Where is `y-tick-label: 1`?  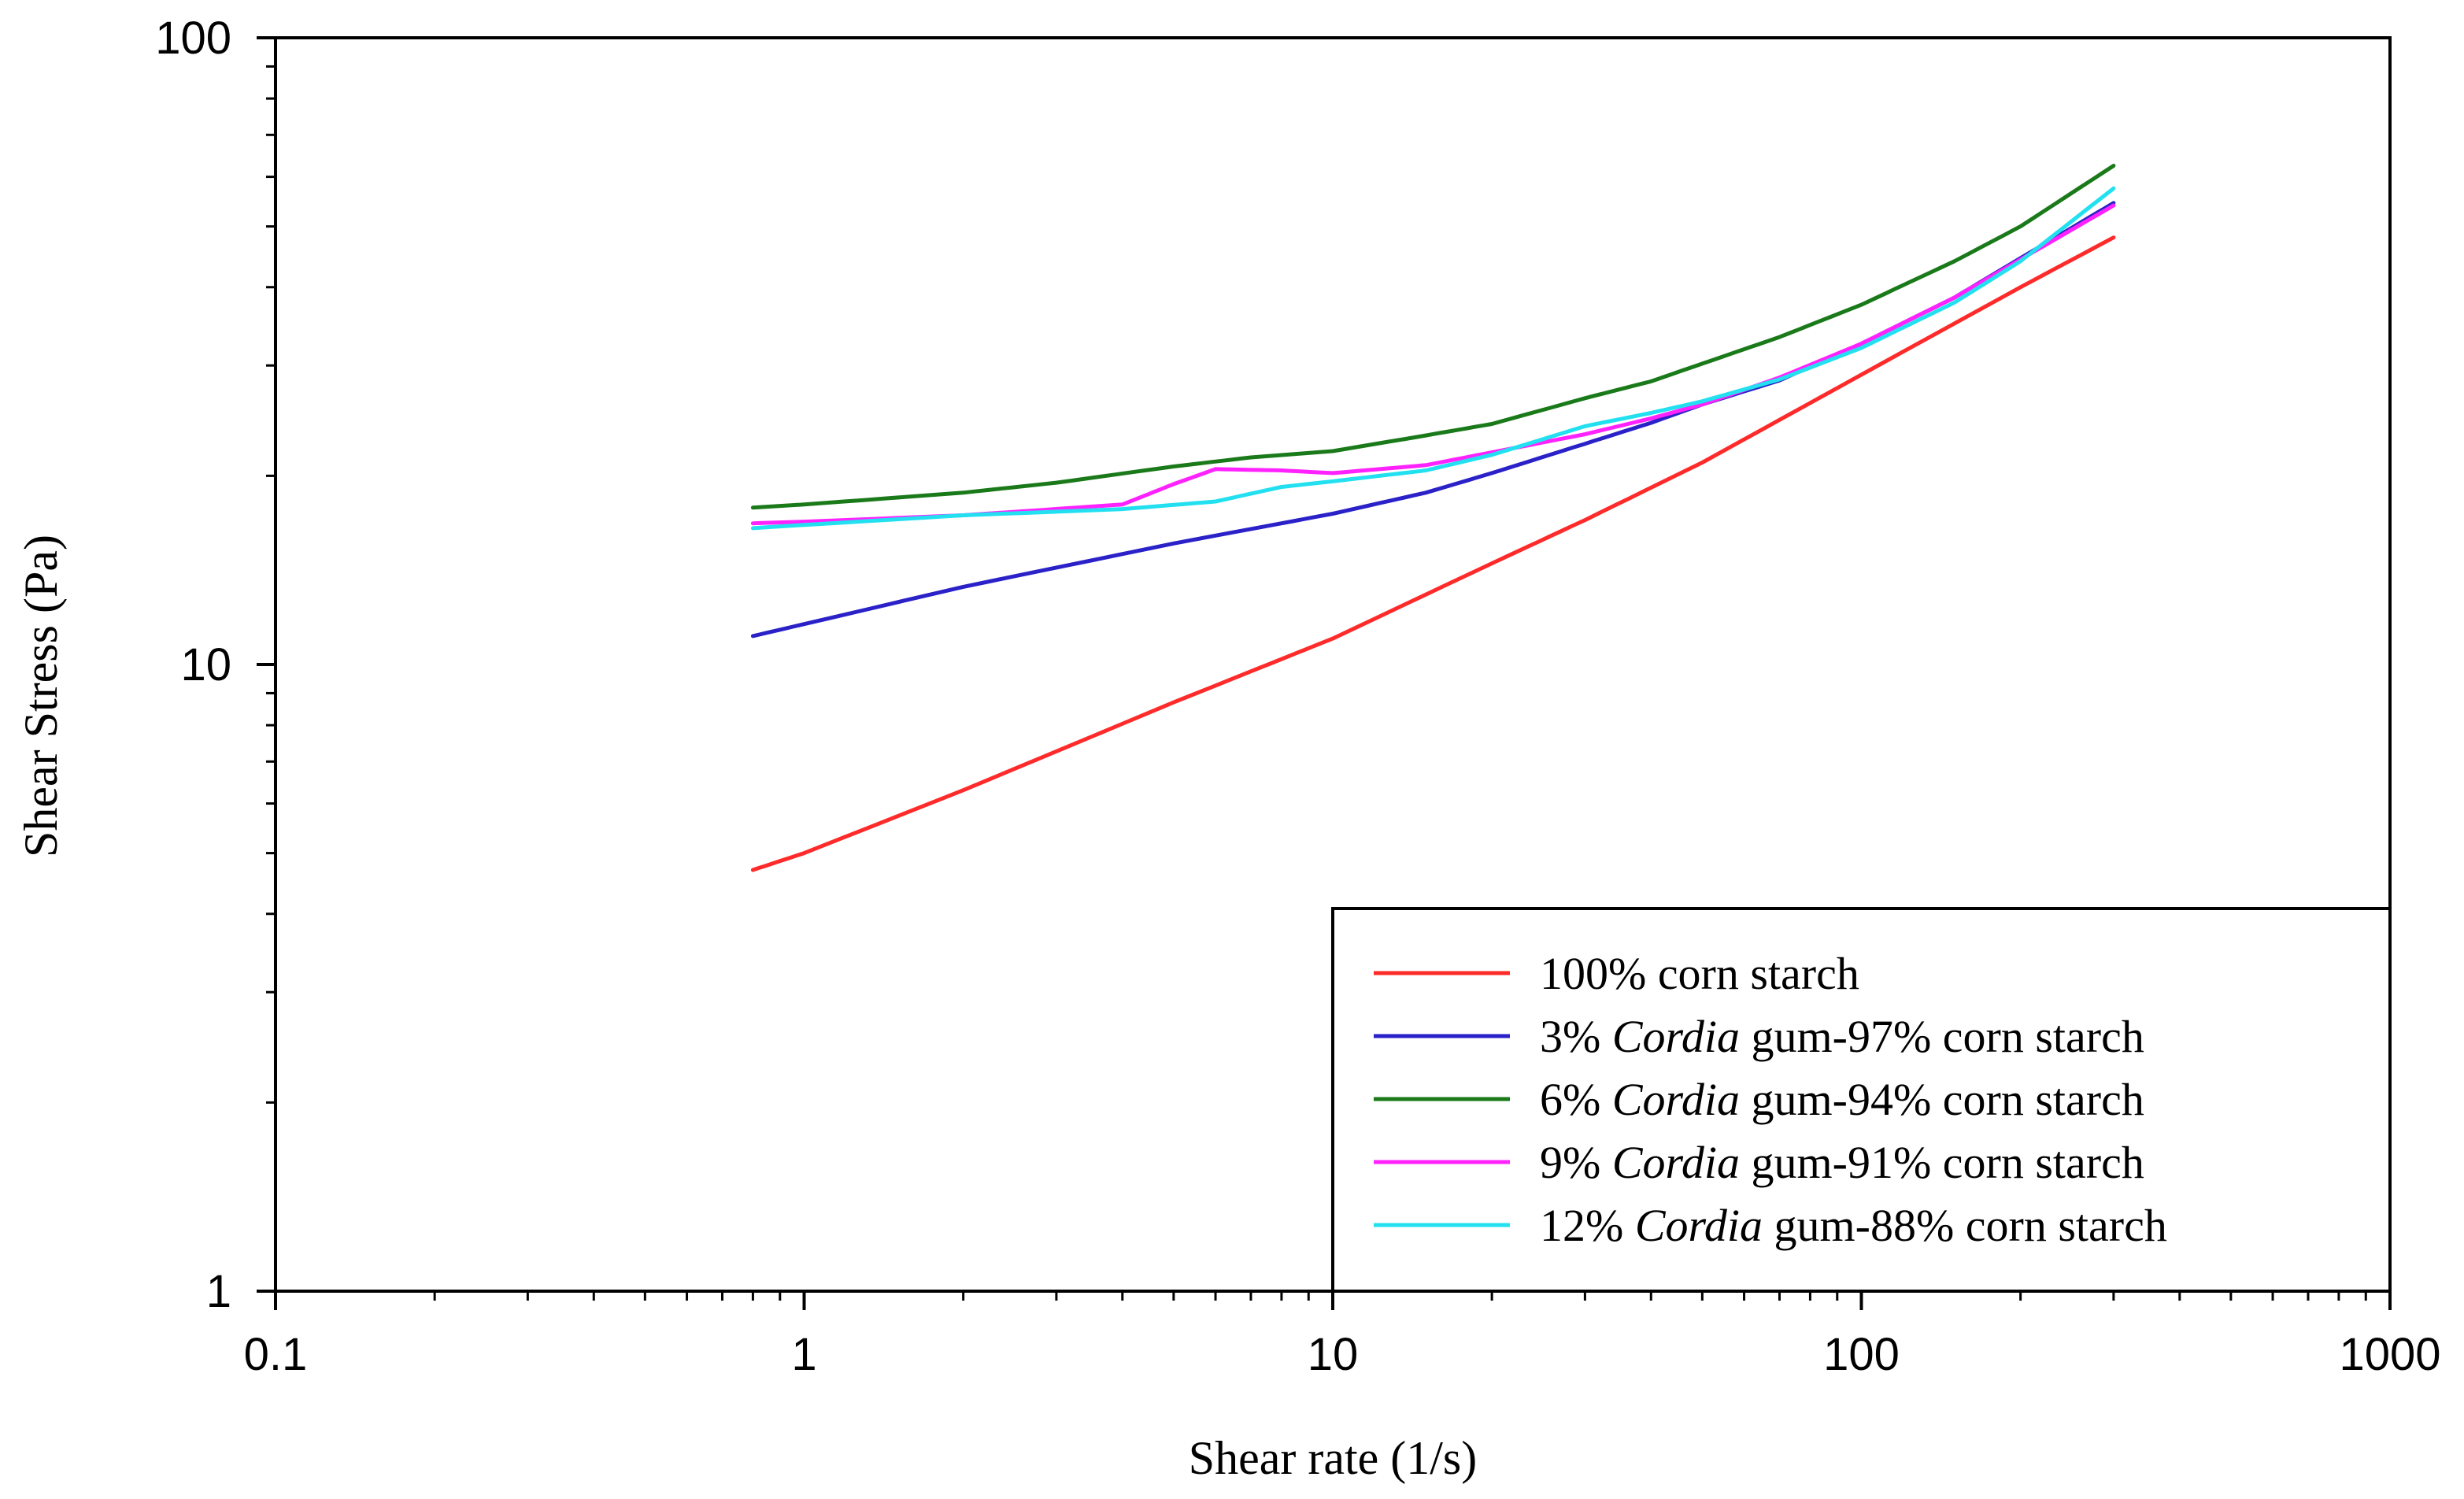
y-tick-label: 1 is located at coordinates (218, 1291).